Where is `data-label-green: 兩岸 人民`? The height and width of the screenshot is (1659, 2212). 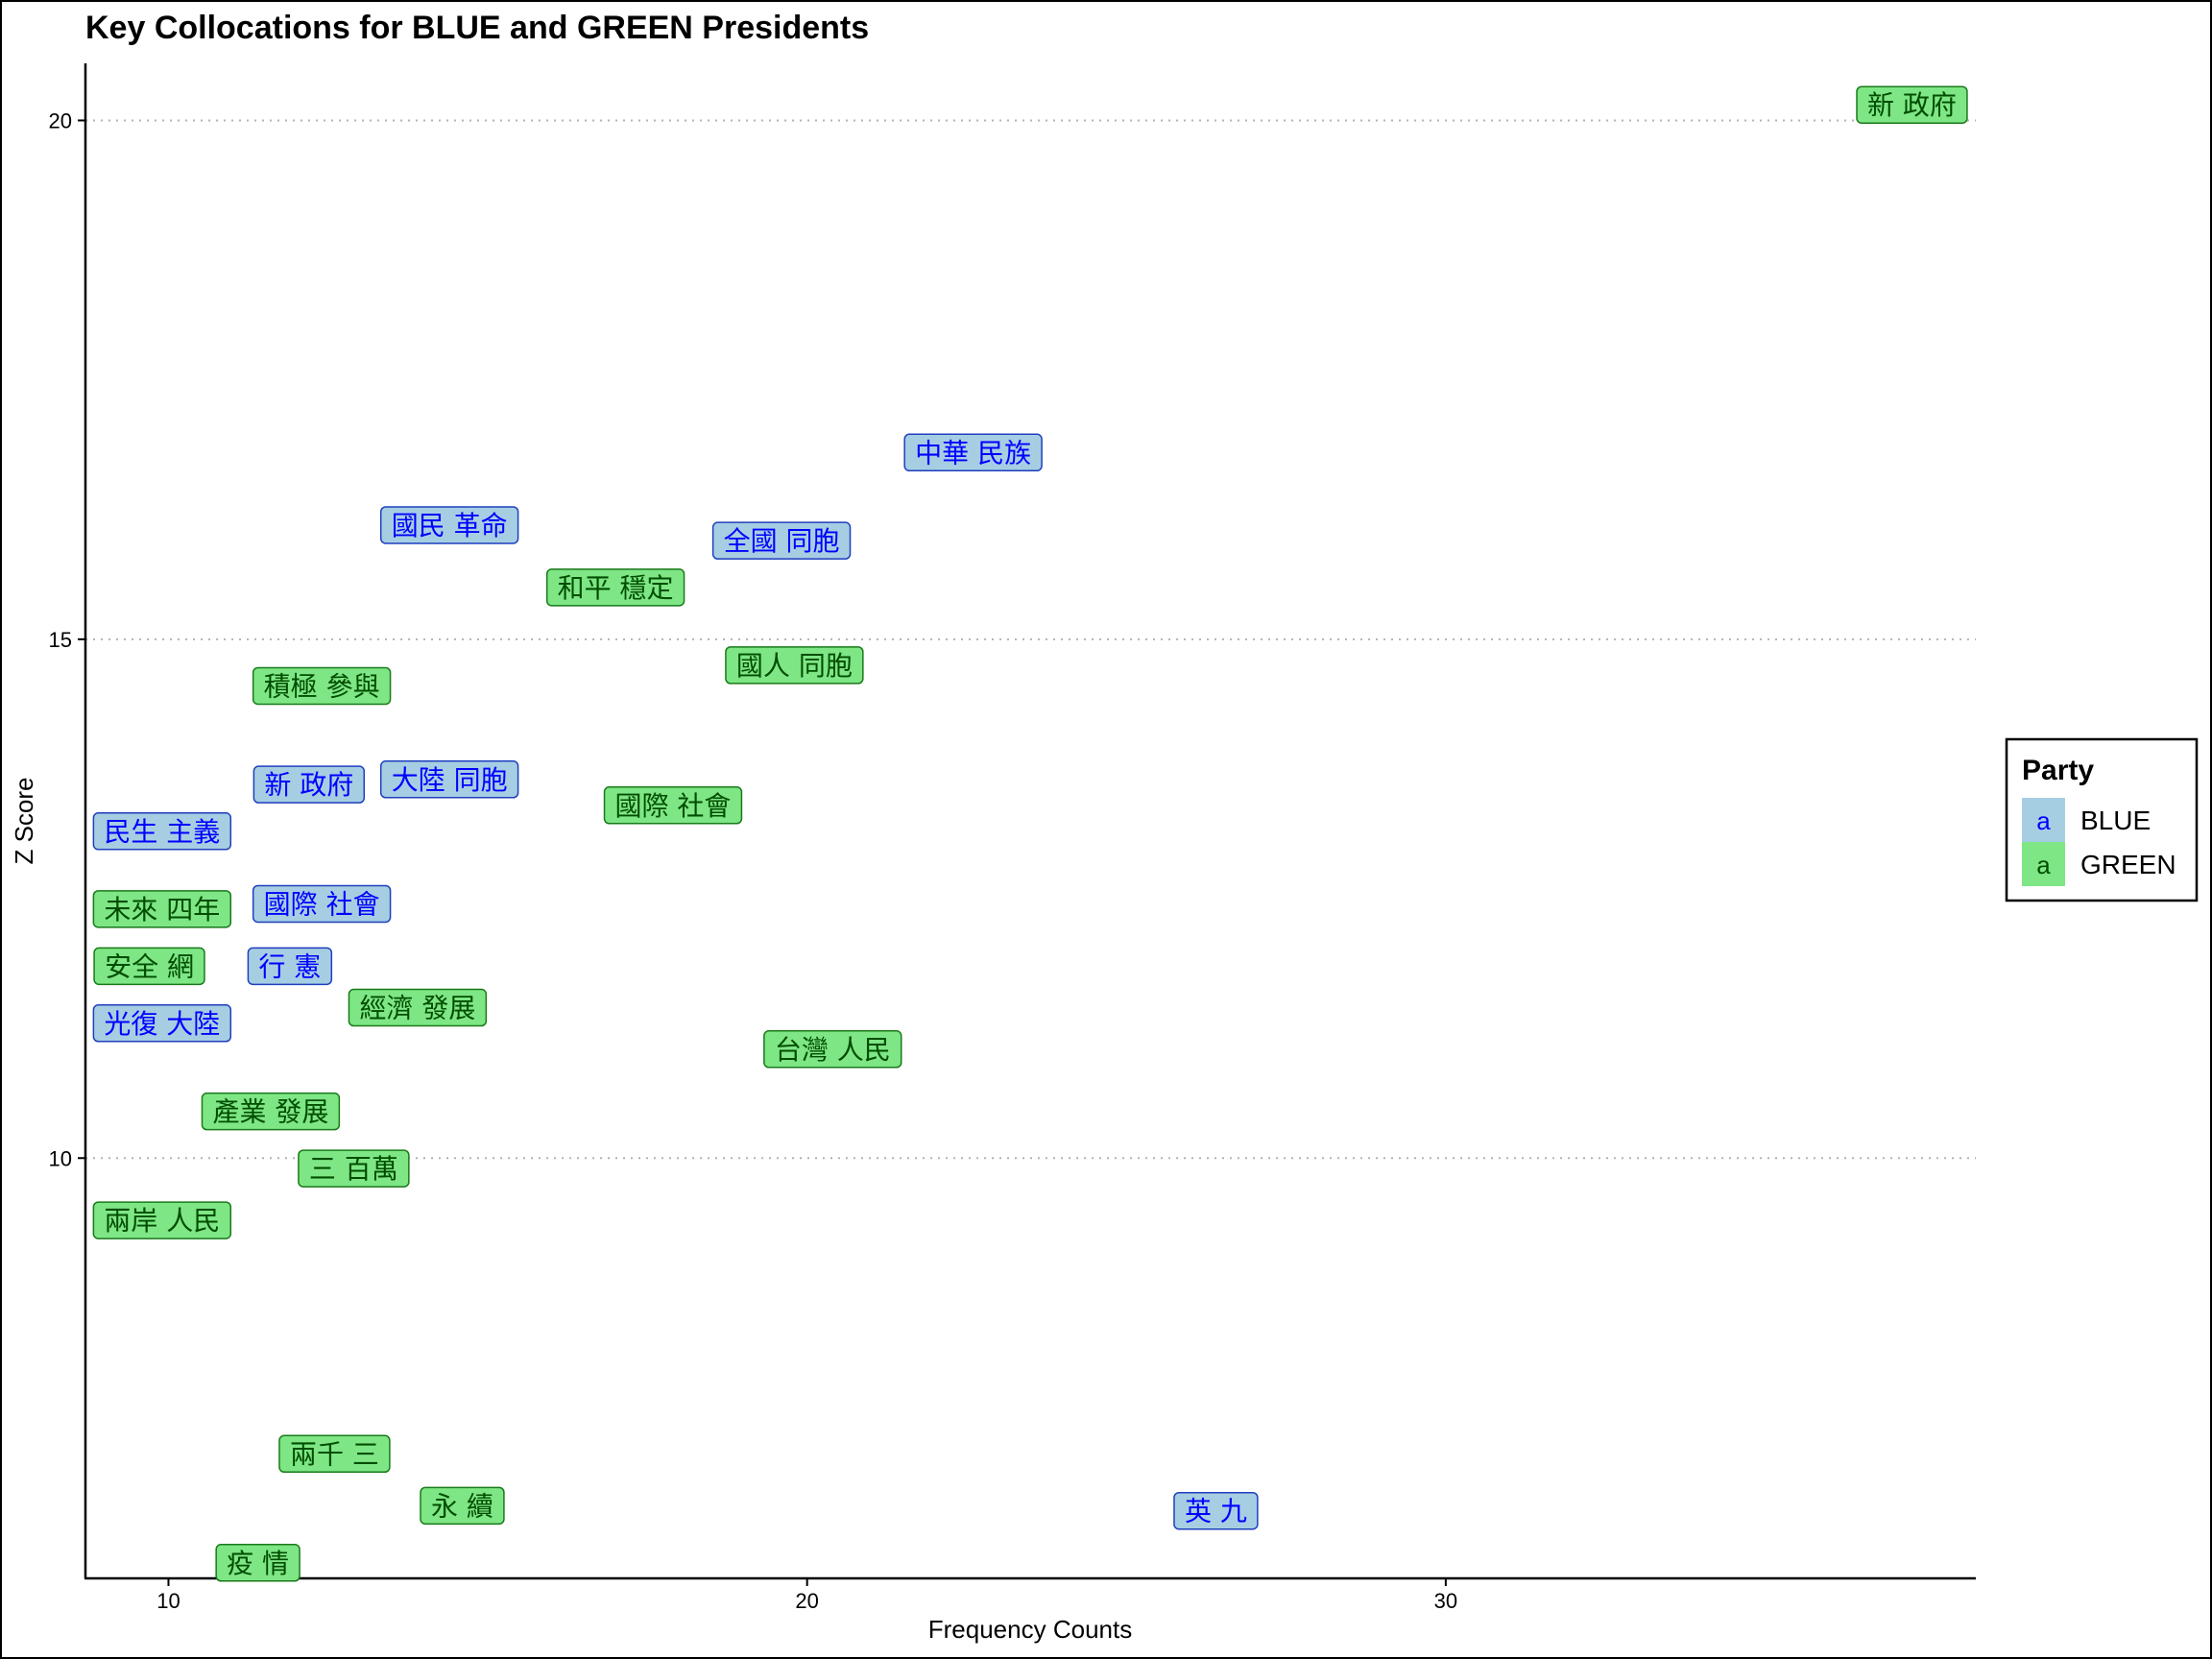
data-label-green: 兩岸 人民 is located at coordinates (162, 1220).